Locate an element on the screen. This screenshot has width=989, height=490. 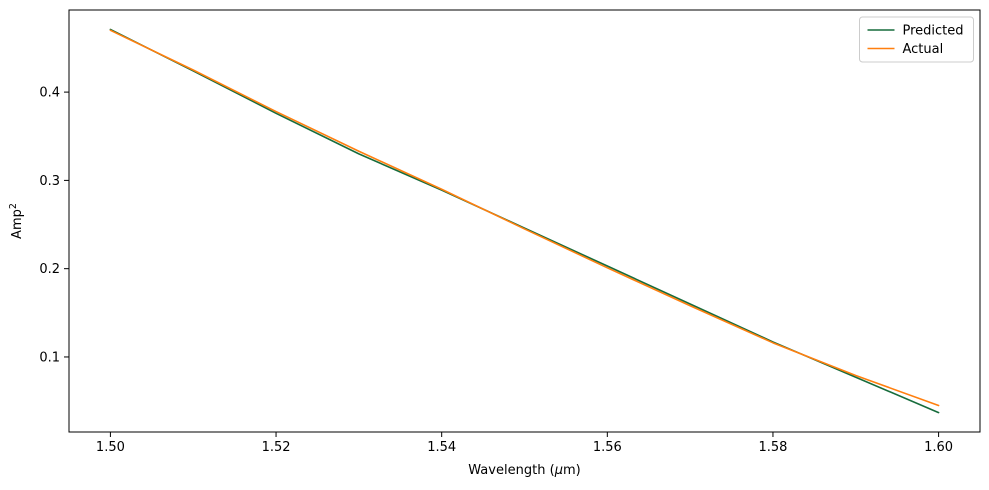
y-tick-label: 0.4 is located at coordinates (49, 93).